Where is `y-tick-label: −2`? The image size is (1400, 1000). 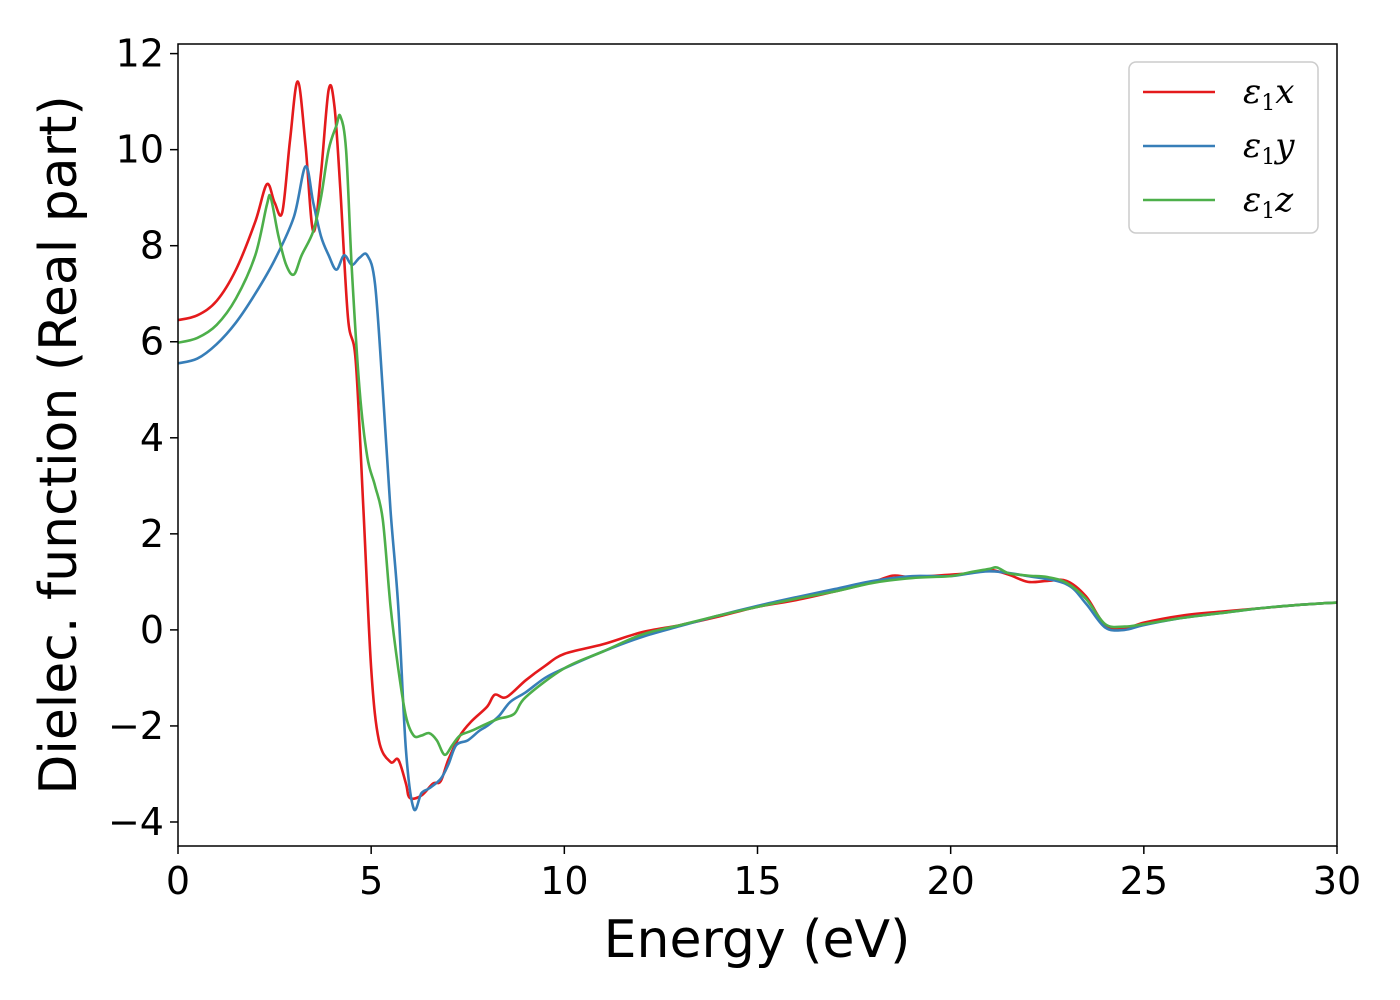 y-tick-label: −2 is located at coordinates (136, 726).